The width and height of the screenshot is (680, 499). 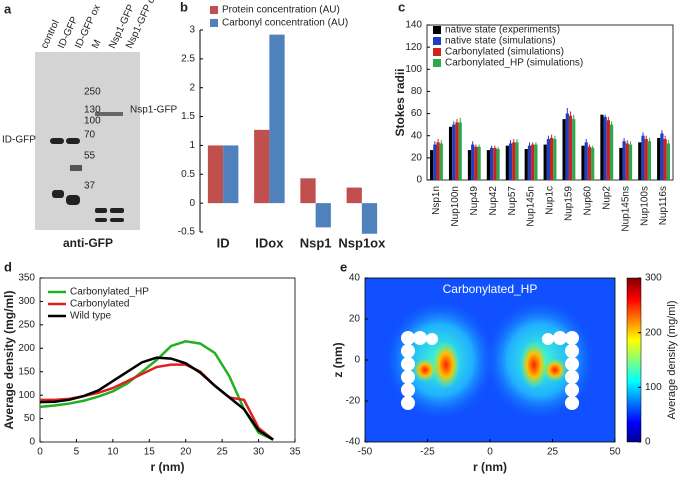 What do you see at coordinates (186, 452) in the screenshot?
I see `x-tick-label: 20` at bounding box center [186, 452].